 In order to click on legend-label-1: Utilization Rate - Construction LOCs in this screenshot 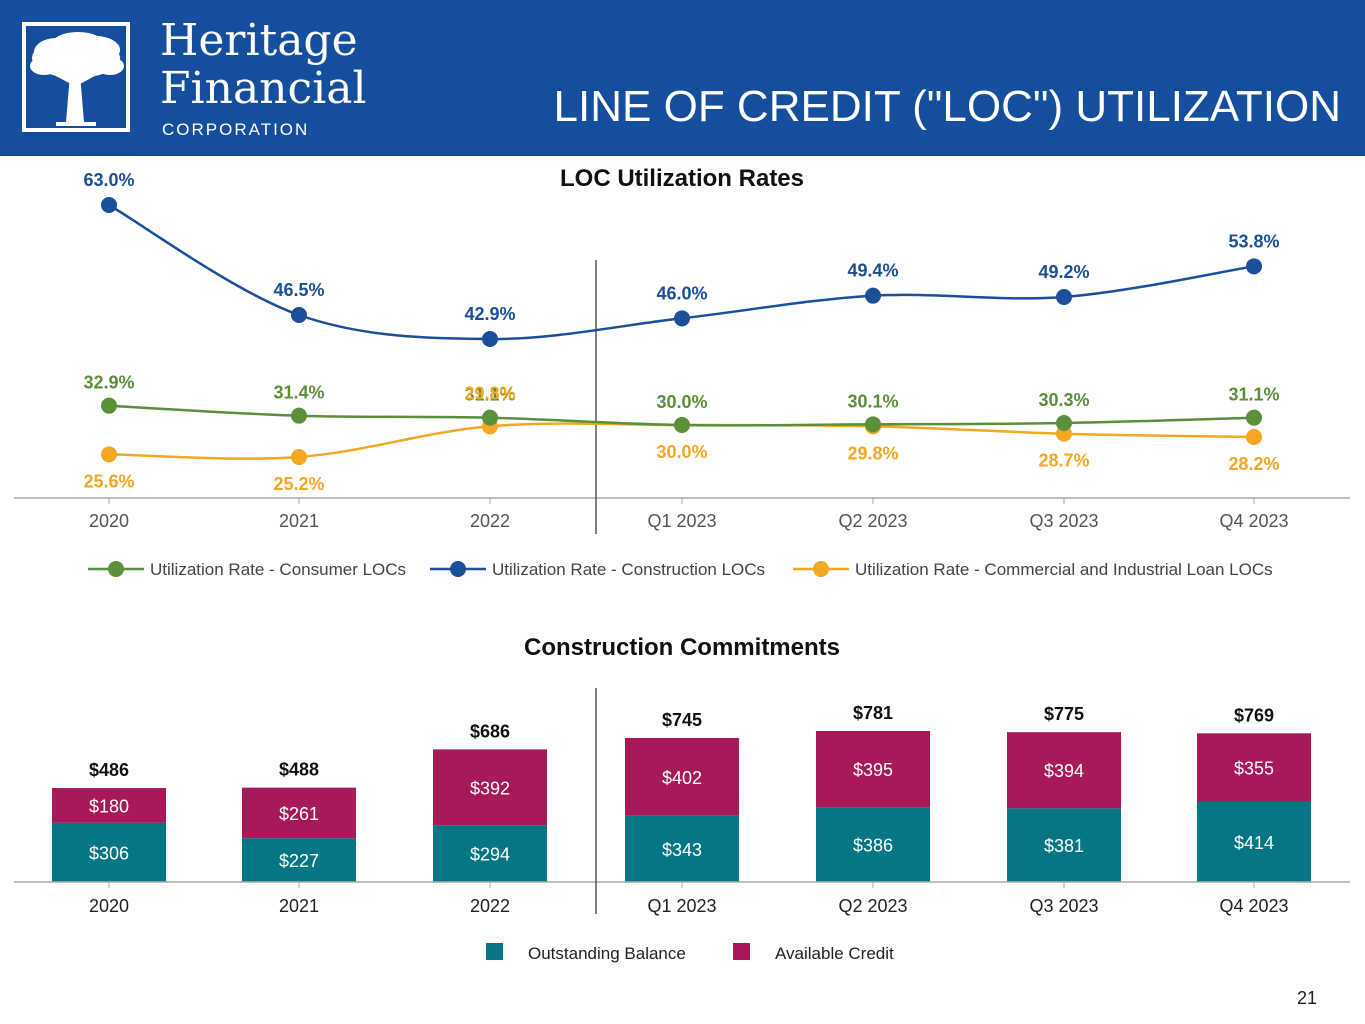, I will do `click(628, 569)`.